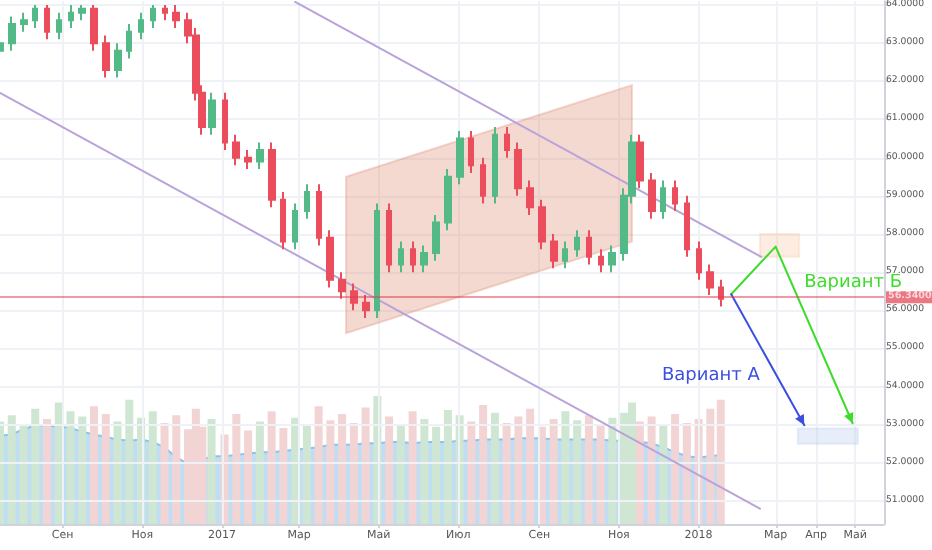  What do you see at coordinates (853, 282) in the screenshot?
I see `series-label: Вариант Б` at bounding box center [853, 282].